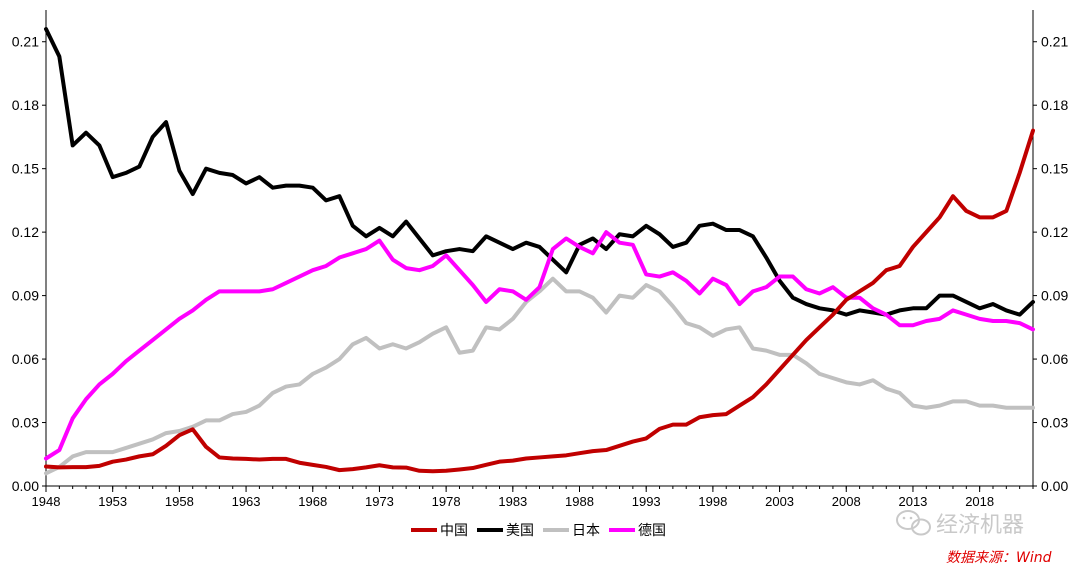 This screenshot has height=568, width=1080. Describe the element at coordinates (25, 232) in the screenshot. I see `y-tick-label-left: 0.12` at that location.